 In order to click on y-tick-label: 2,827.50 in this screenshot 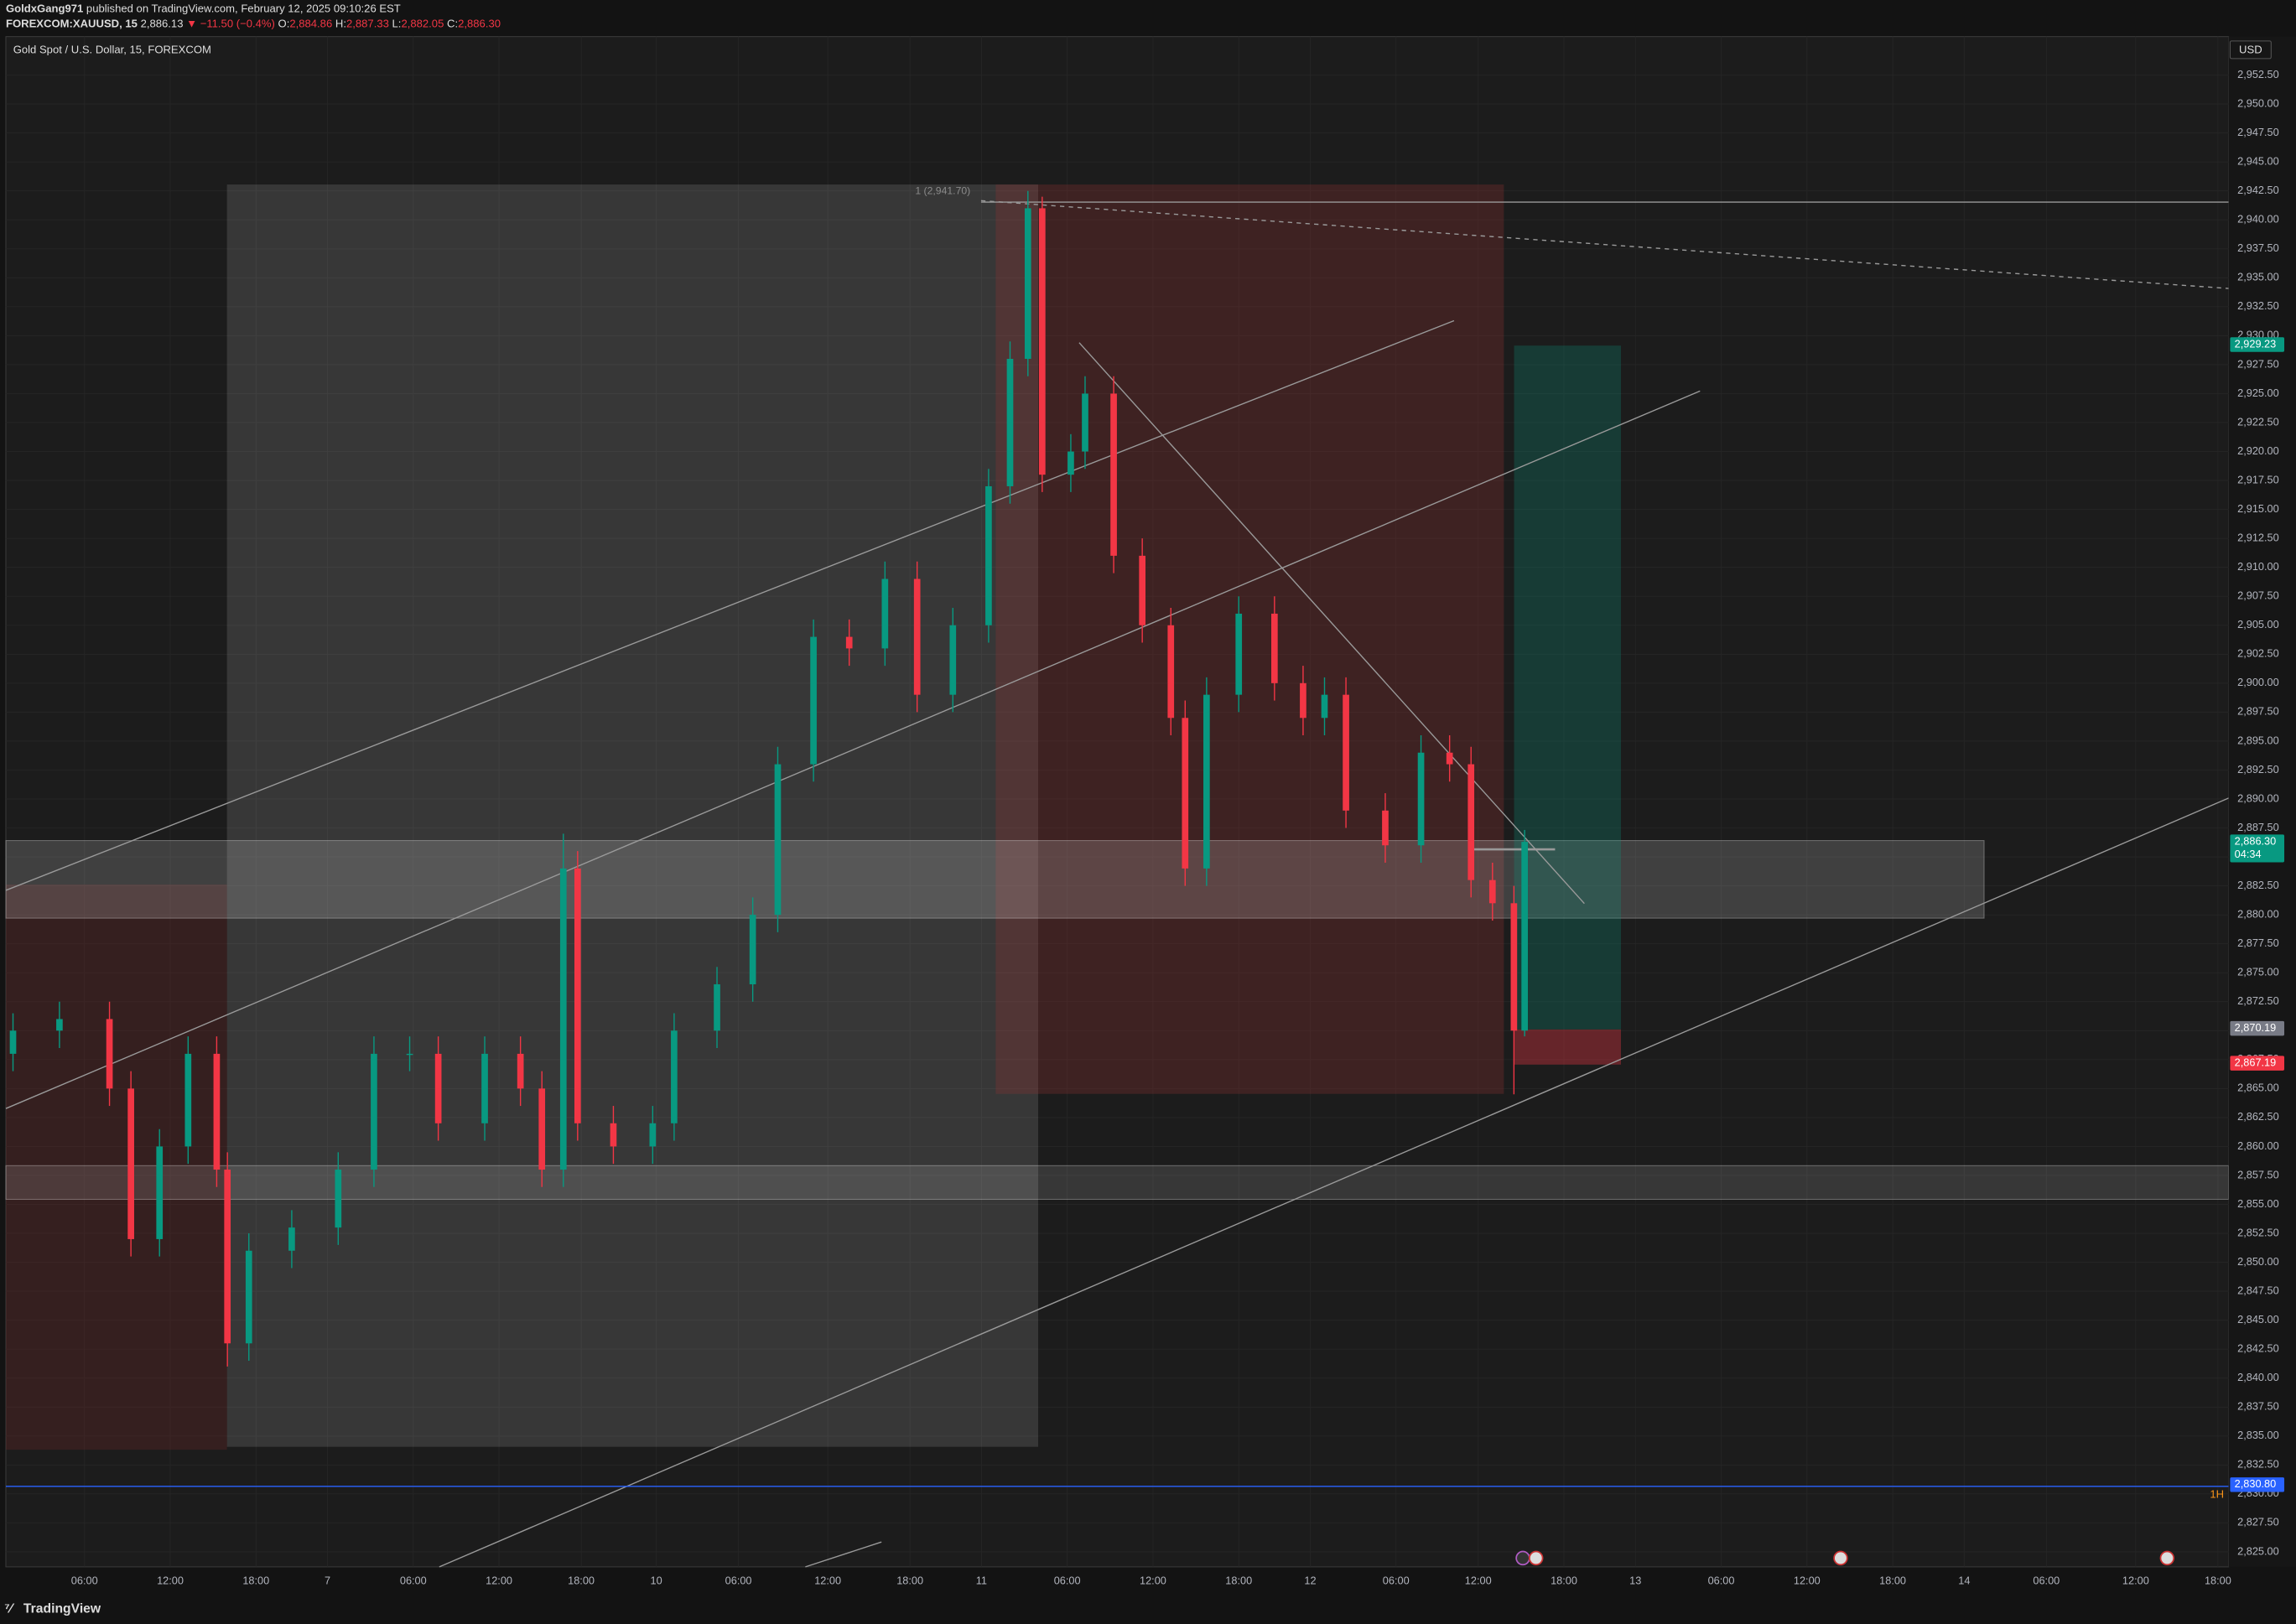, I will do `click(2258, 1522)`.